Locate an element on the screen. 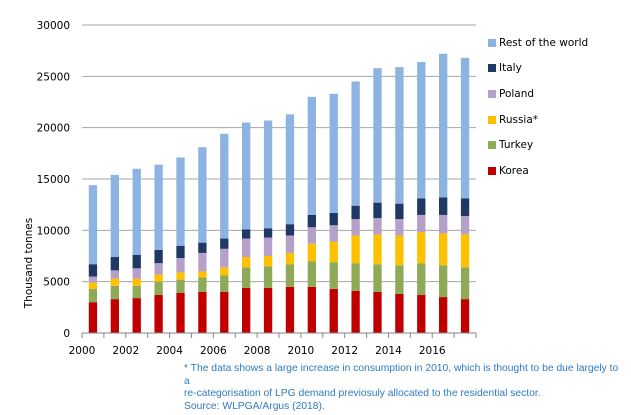 The width and height of the screenshot is (631, 415). bar-russia-2001 is located at coordinates (114, 282).